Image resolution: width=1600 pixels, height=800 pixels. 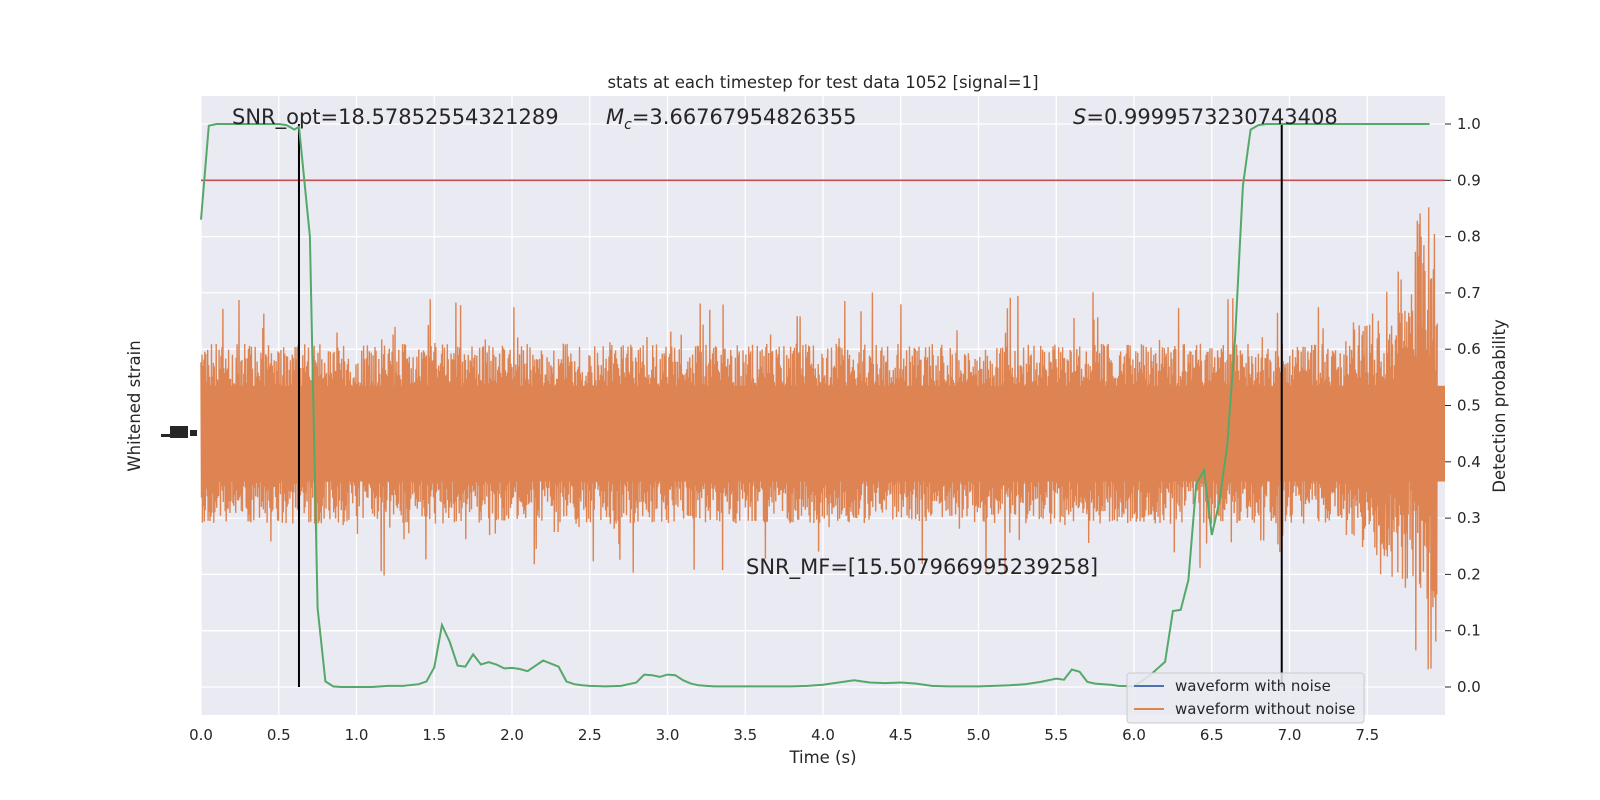 I want to click on legend-label-waveform-with-noise: waveform with noise, so click(x=1253, y=686).